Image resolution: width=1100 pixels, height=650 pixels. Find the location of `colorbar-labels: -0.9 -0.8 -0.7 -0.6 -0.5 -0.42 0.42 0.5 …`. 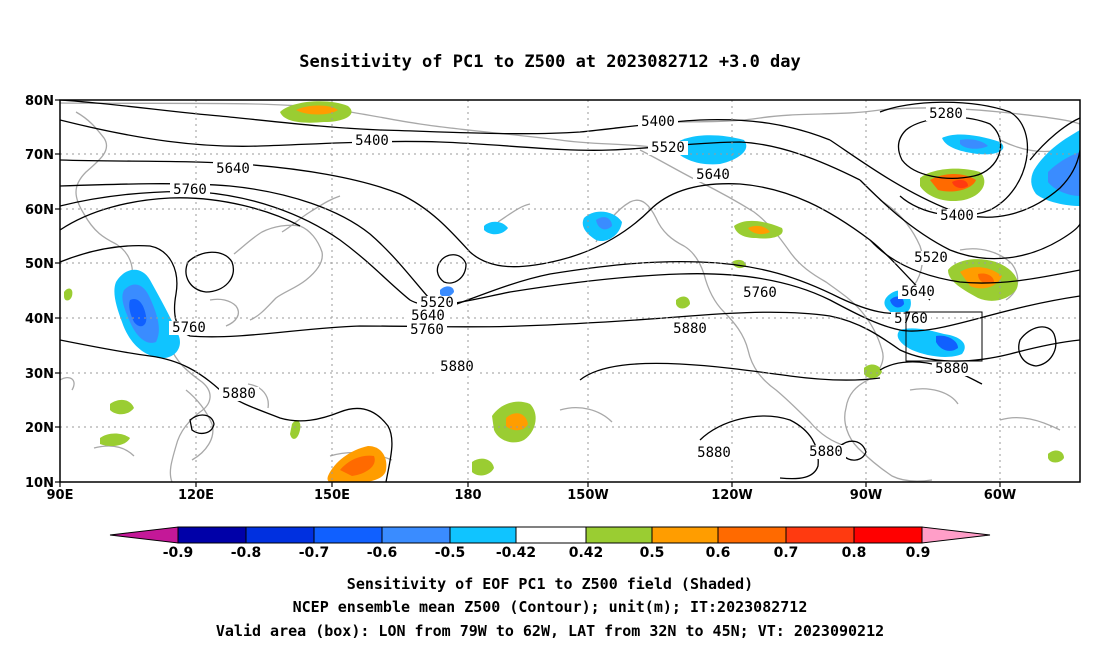

colorbar-labels: -0.9 -0.8 -0.7 -0.6 -0.5 -0.42 0.42 0.5 … is located at coordinates (547, 553).